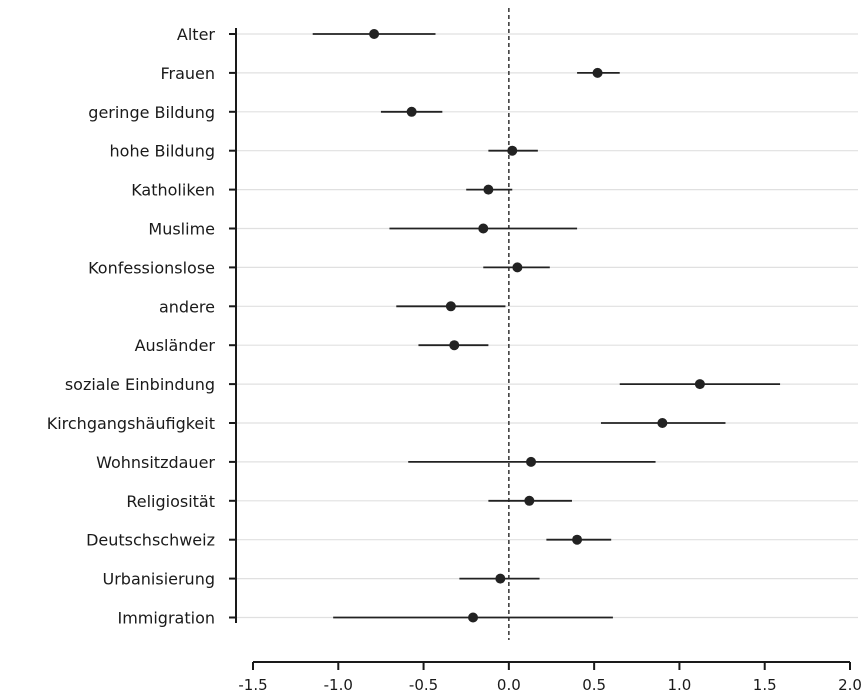  I want to click on x-tick-label: 1.0, so click(679, 685).